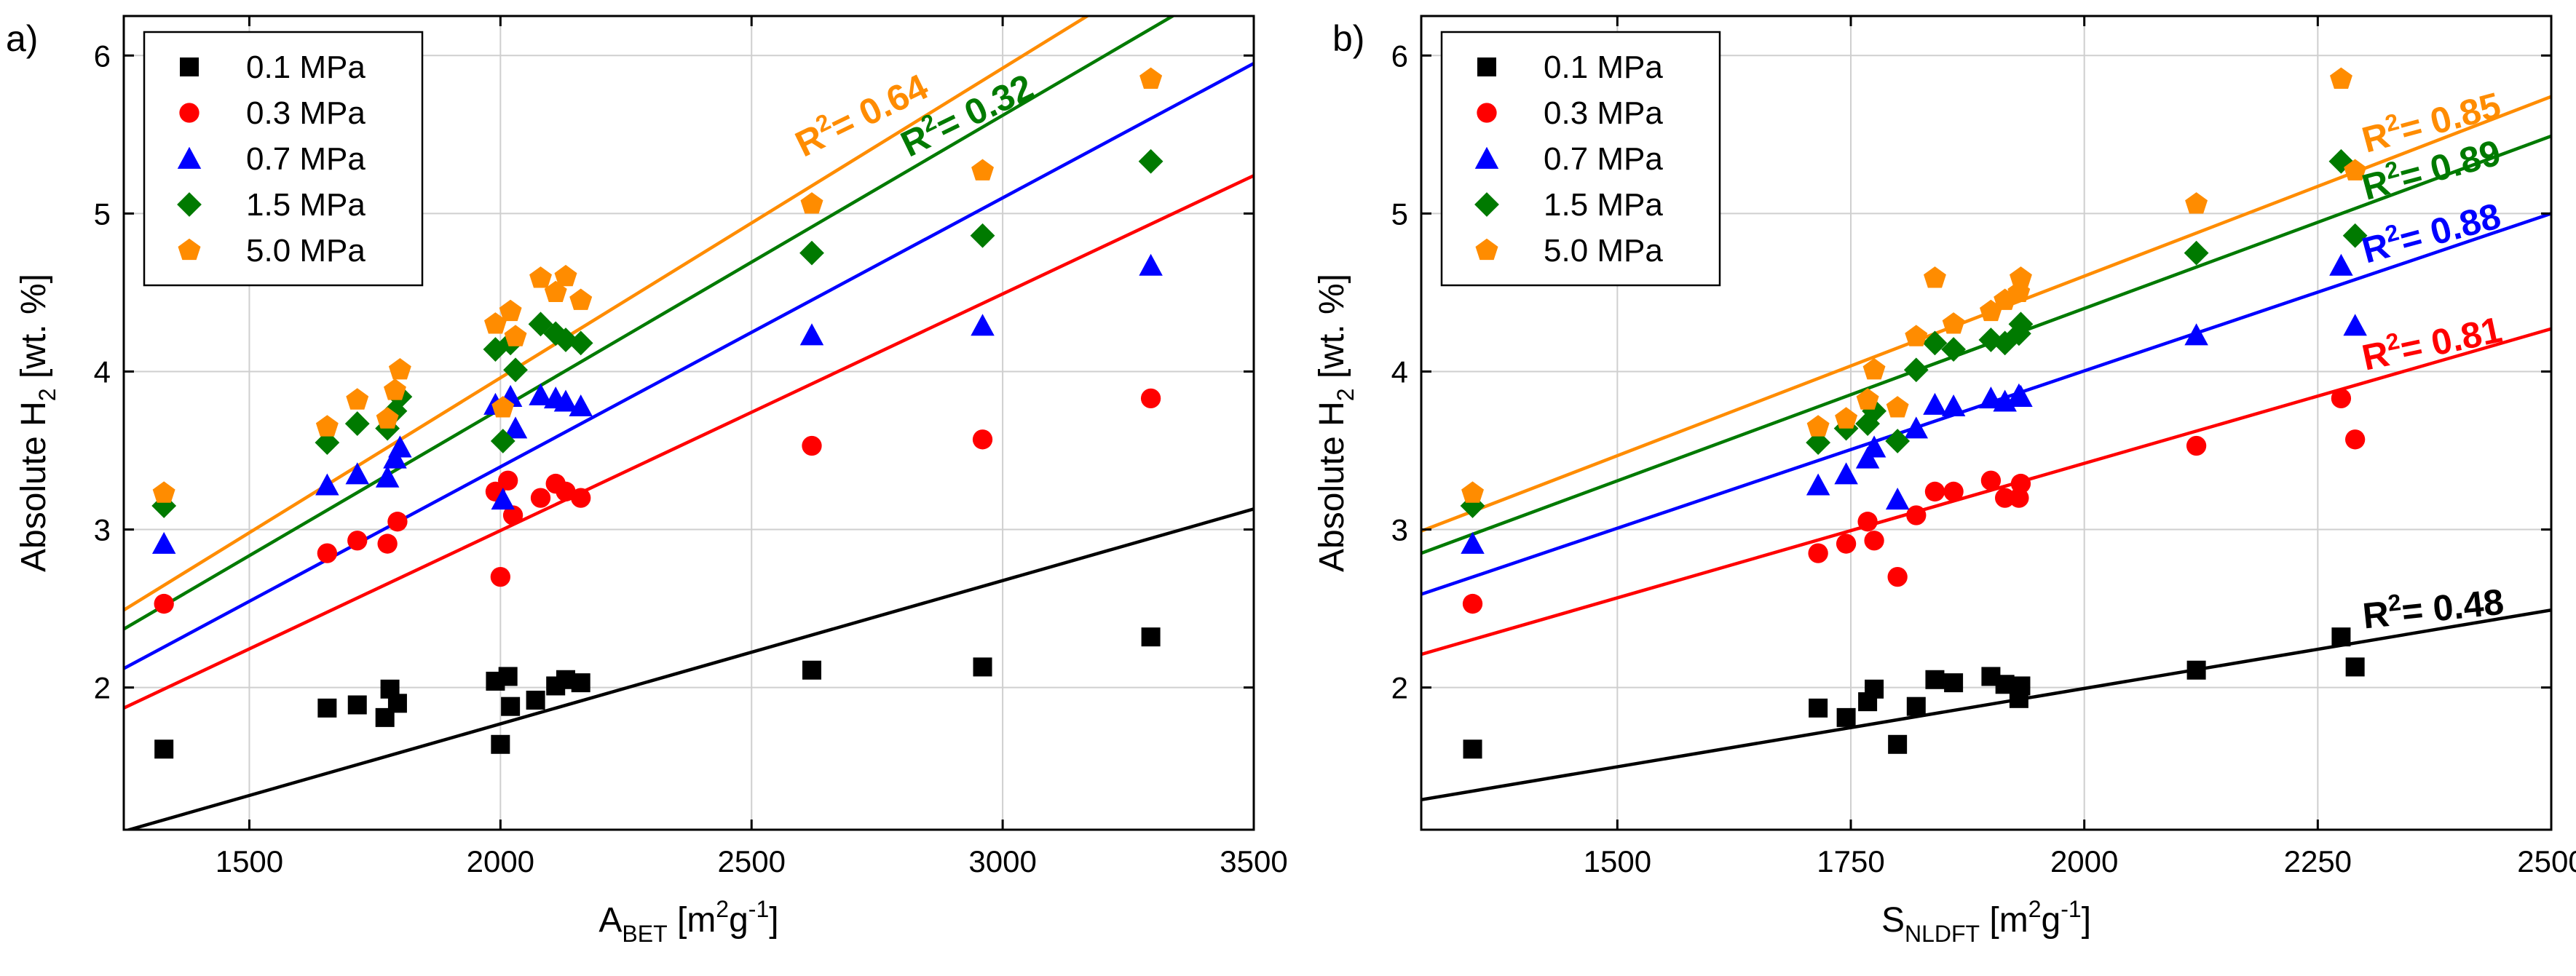 The height and width of the screenshot is (976, 2576). Describe the element at coordinates (306, 67) in the screenshot. I see `legend-label: 0.1 MPa` at that location.